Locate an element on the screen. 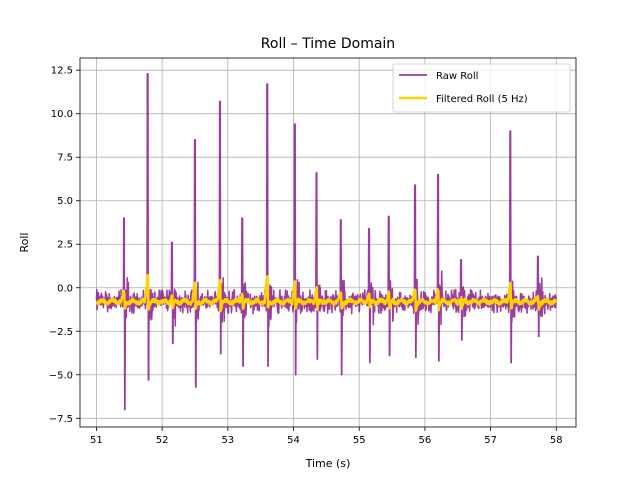 The height and width of the screenshot is (480, 640). x-tick-label: 53 is located at coordinates (227, 440).